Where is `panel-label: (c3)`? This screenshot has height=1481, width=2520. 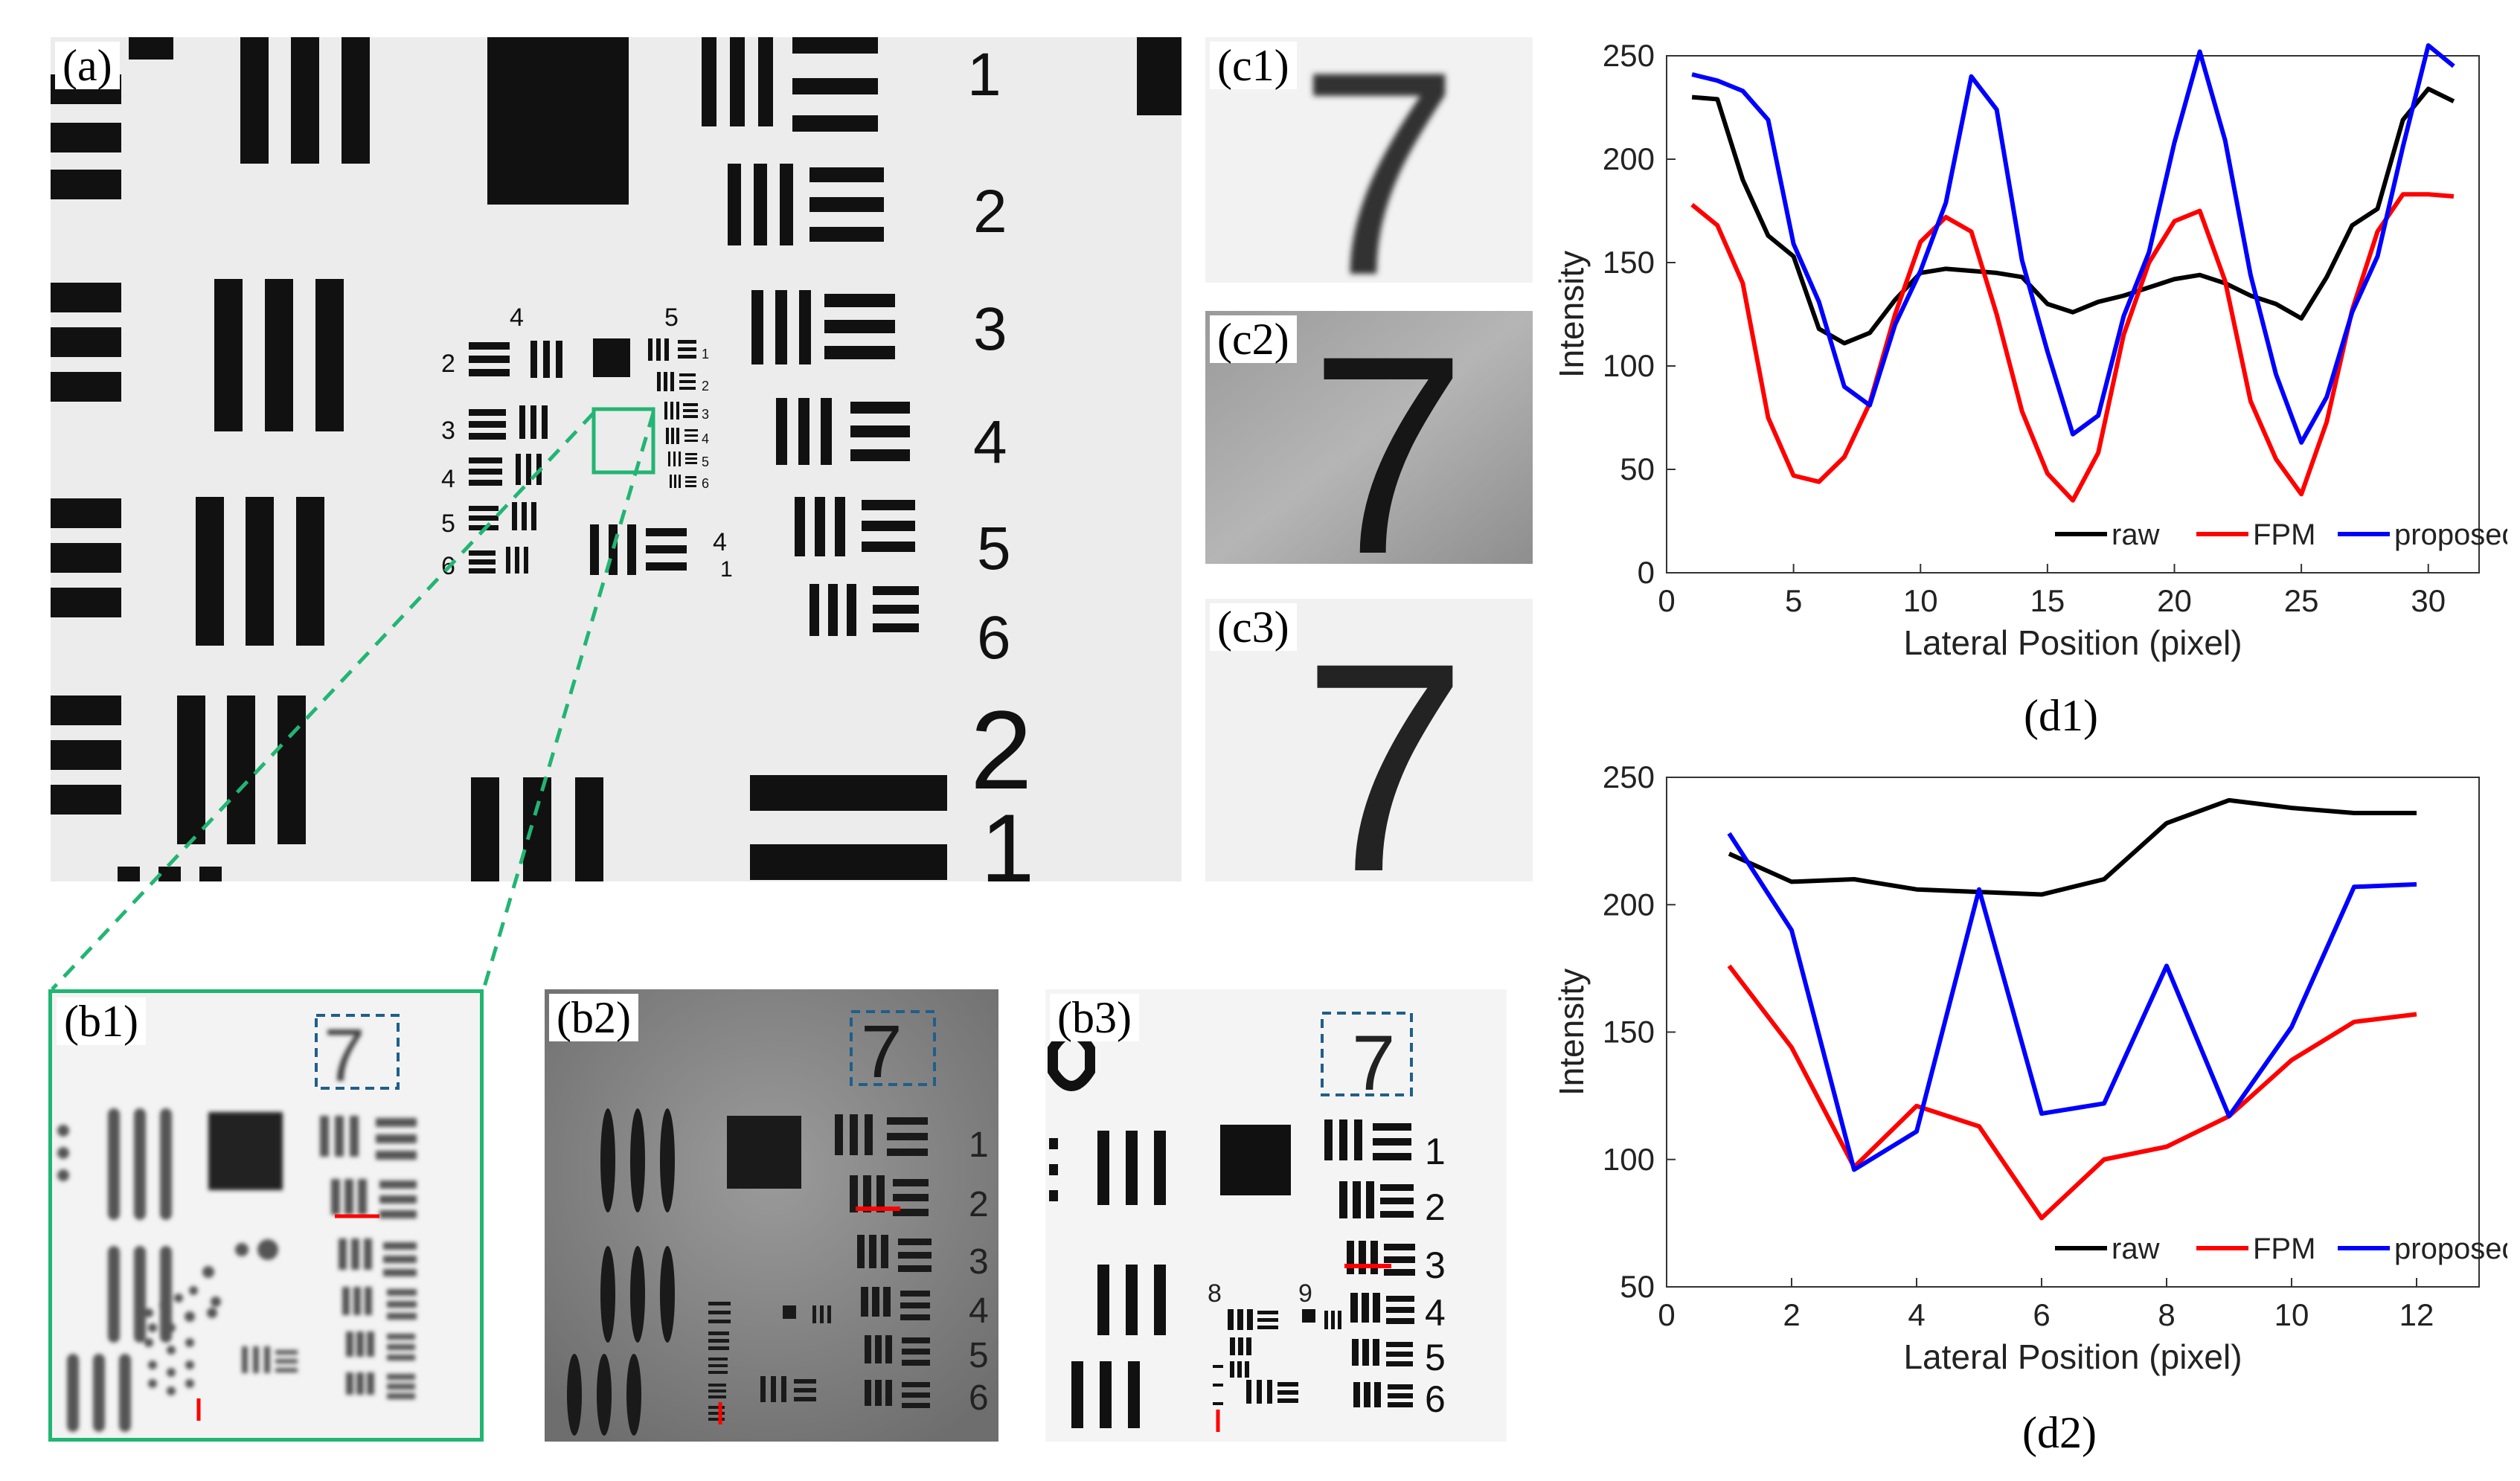 panel-label: (c3) is located at coordinates (1253, 627).